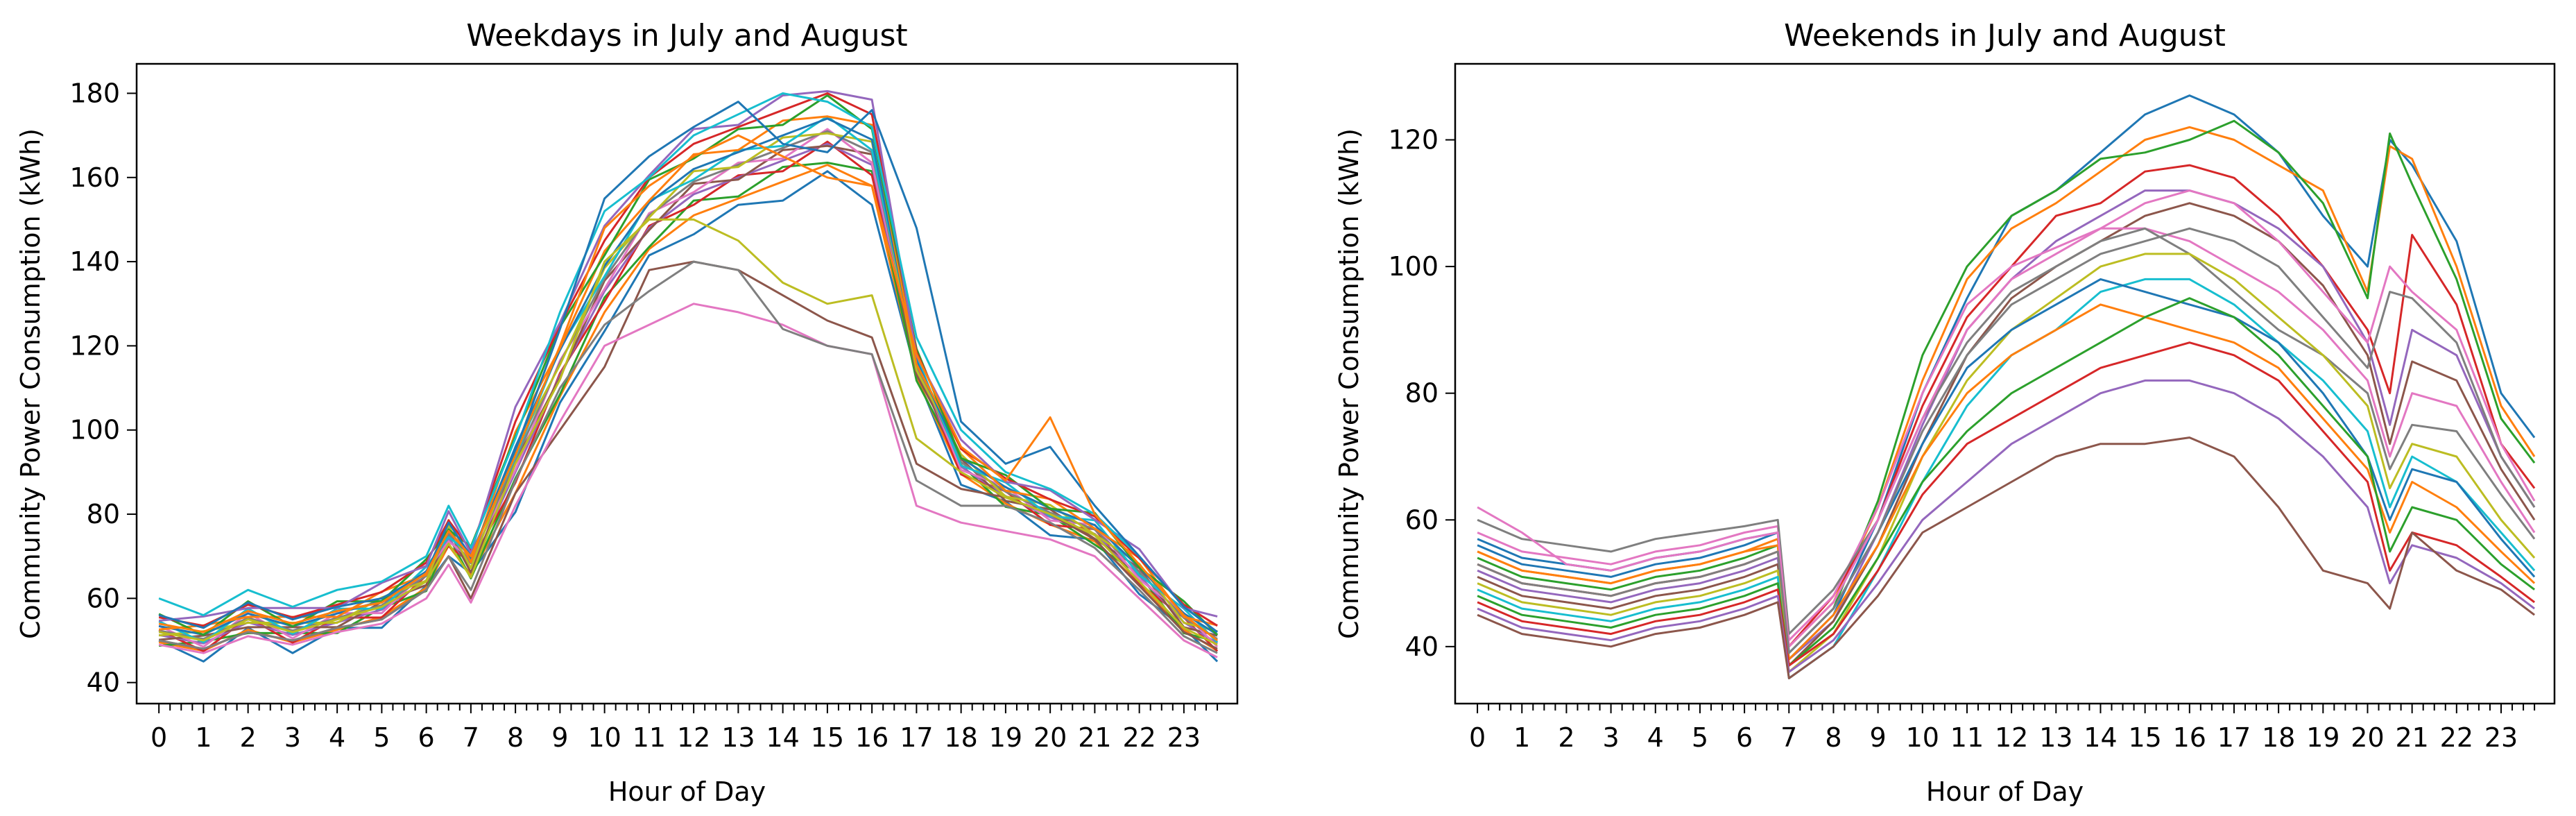 The image size is (2576, 816). I want to click on y-tick-label: 160, so click(94, 177).